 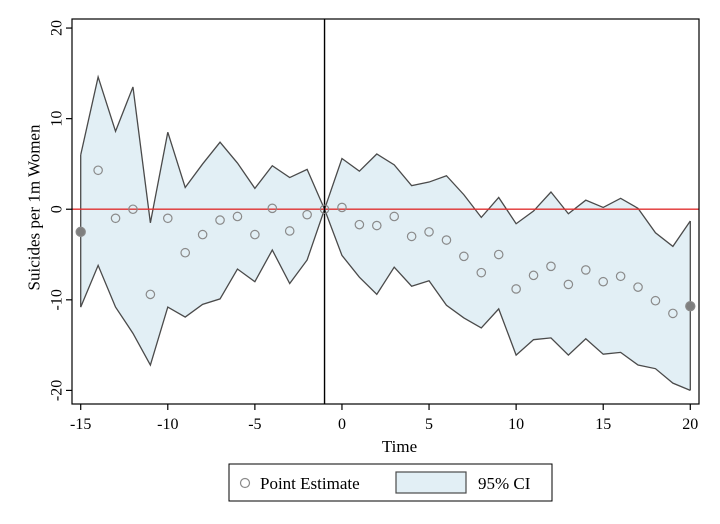 I want to click on x-axis-title: Time, so click(x=399, y=446).